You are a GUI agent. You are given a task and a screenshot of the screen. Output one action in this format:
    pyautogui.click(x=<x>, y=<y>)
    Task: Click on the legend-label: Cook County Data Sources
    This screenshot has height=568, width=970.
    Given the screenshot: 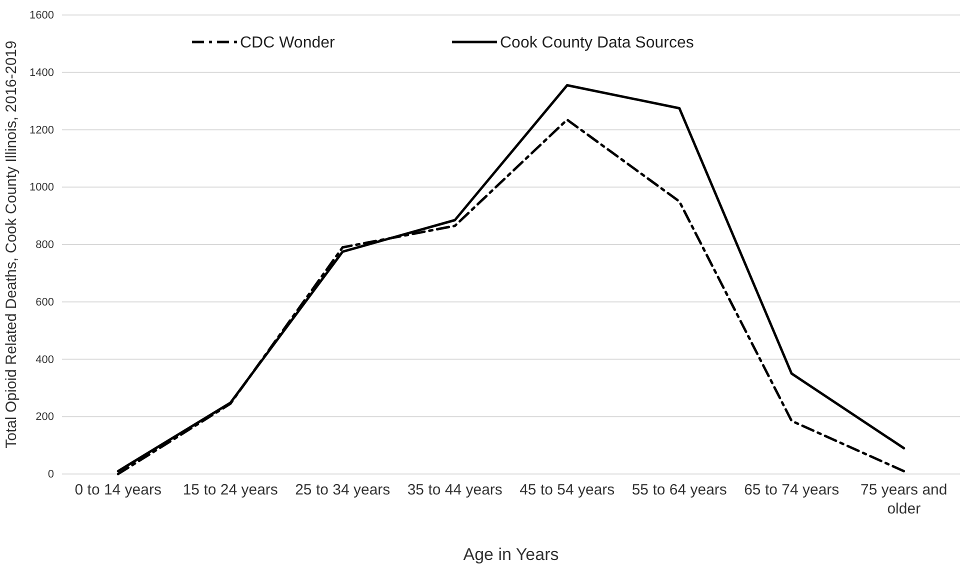 What is the action you would take?
    pyautogui.click(x=597, y=43)
    